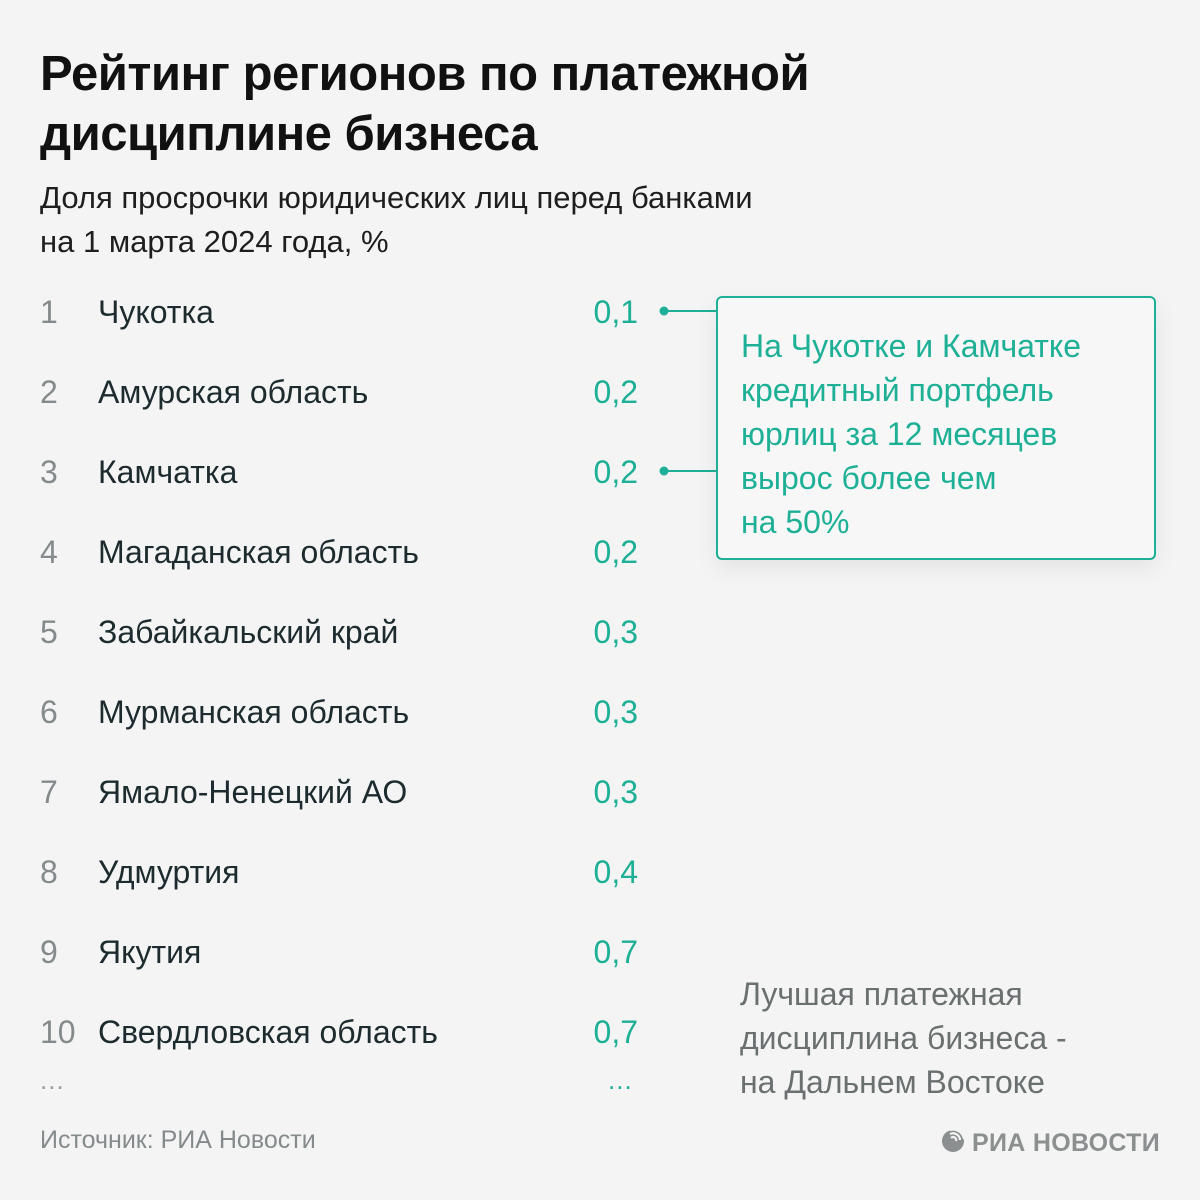 This screenshot has width=1200, height=1200. Describe the element at coordinates (911, 346) in the screenshot. I see `callout-line: На Чукотке и Камчатке` at that location.